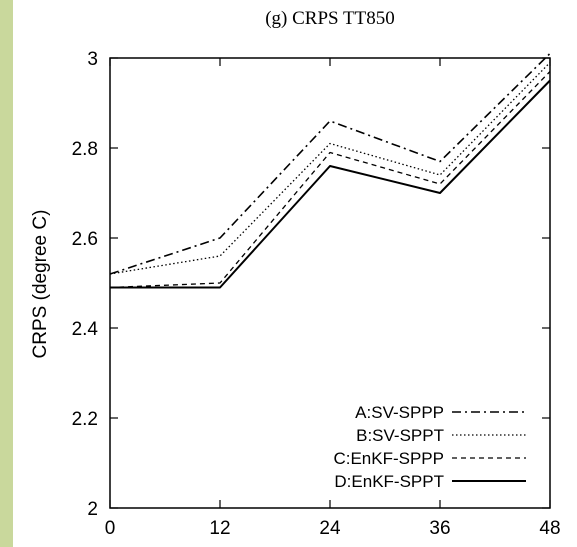 This screenshot has height=547, width=577. I want to click on x-tick-label: 0, so click(110, 528).